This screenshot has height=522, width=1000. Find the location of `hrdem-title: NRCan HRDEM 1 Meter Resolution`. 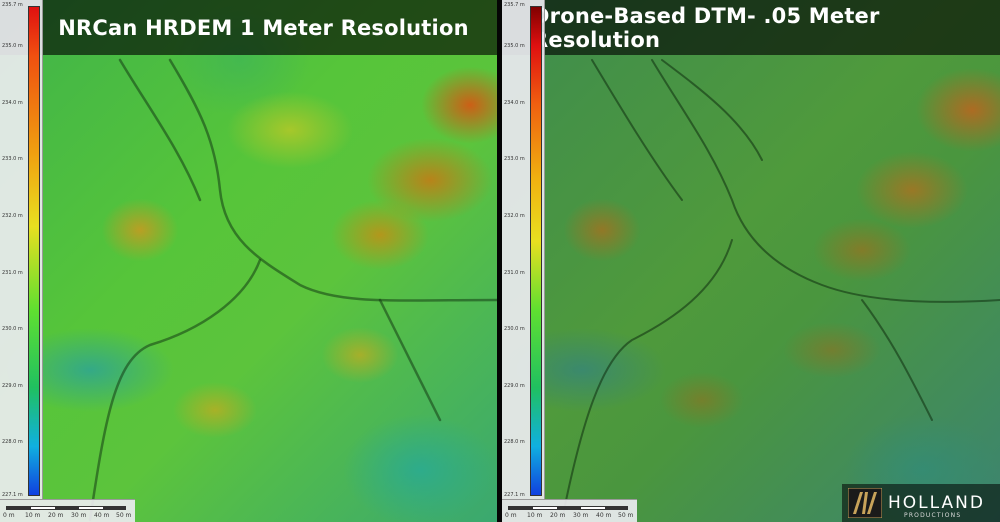

hrdem-title: NRCan HRDEM 1 Meter Resolution is located at coordinates (263, 27).